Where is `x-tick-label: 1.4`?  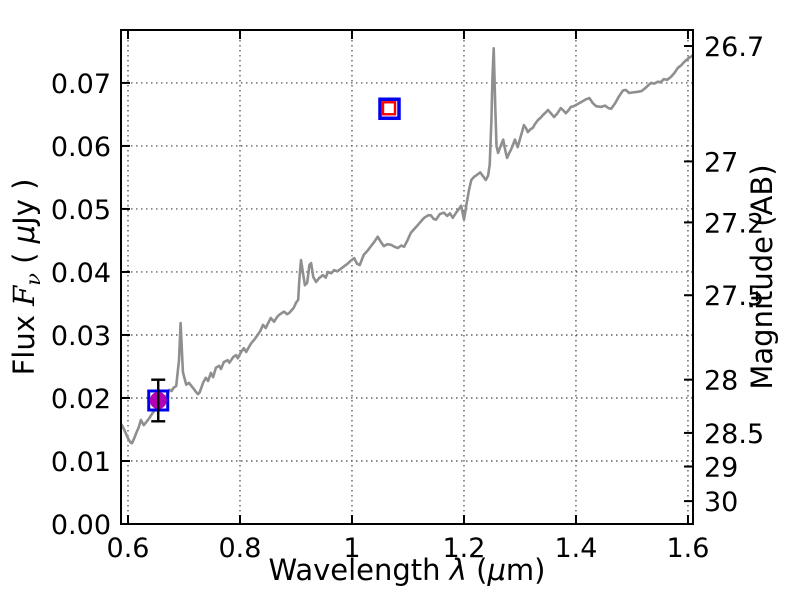 x-tick-label: 1.4 is located at coordinates (575, 548).